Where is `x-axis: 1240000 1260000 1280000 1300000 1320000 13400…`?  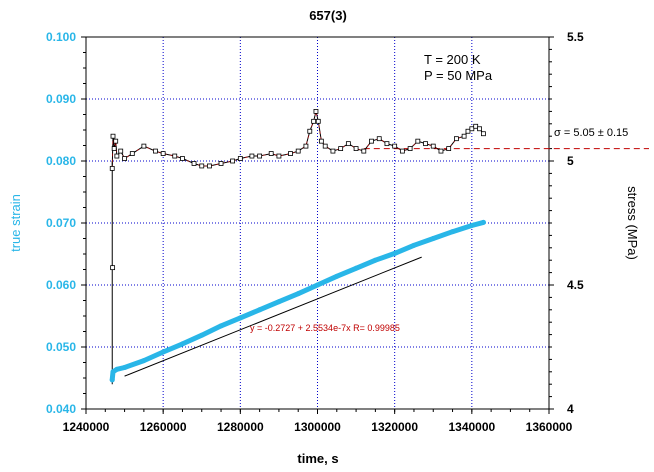
x-axis: 1240000 1260000 1280000 1300000 1320000 13400… is located at coordinates (318, 421).